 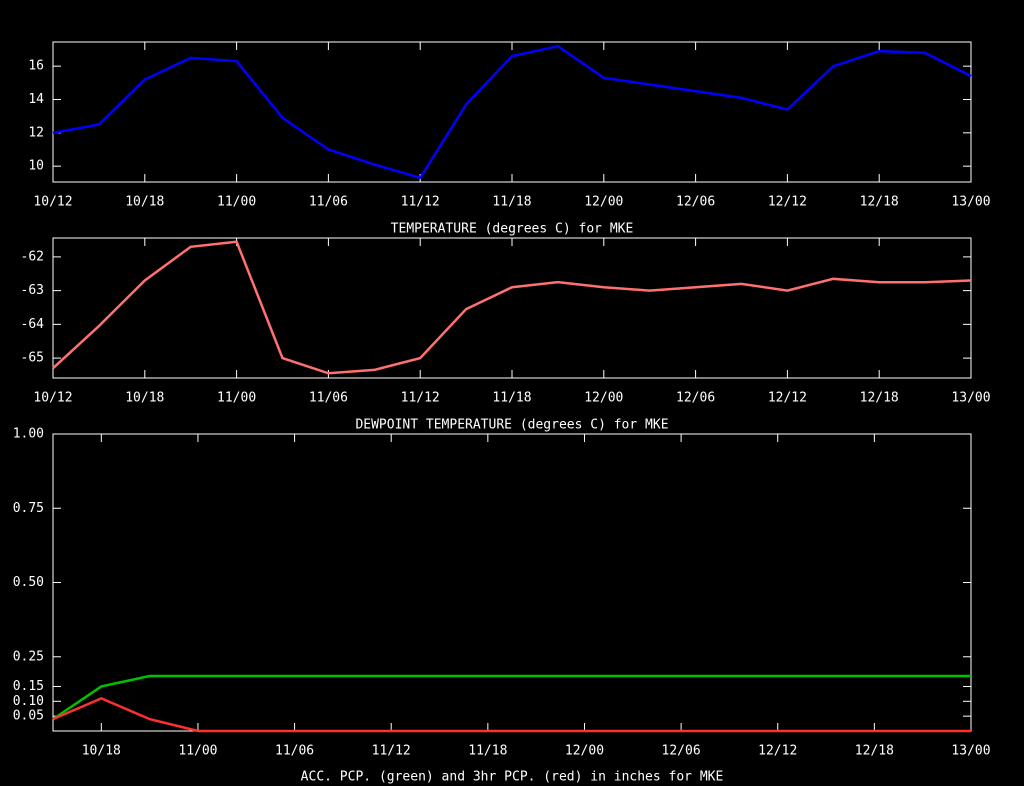 What do you see at coordinates (28, 716) in the screenshot?
I see `y-tick-label: 0.05` at bounding box center [28, 716].